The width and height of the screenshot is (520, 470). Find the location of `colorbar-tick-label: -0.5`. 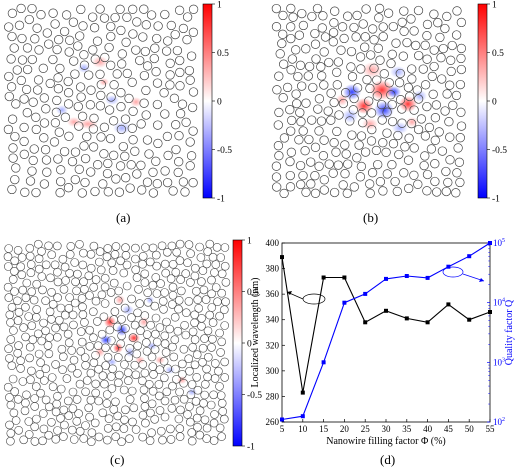

colorbar-tick-label: -0.5 is located at coordinates (254, 396).